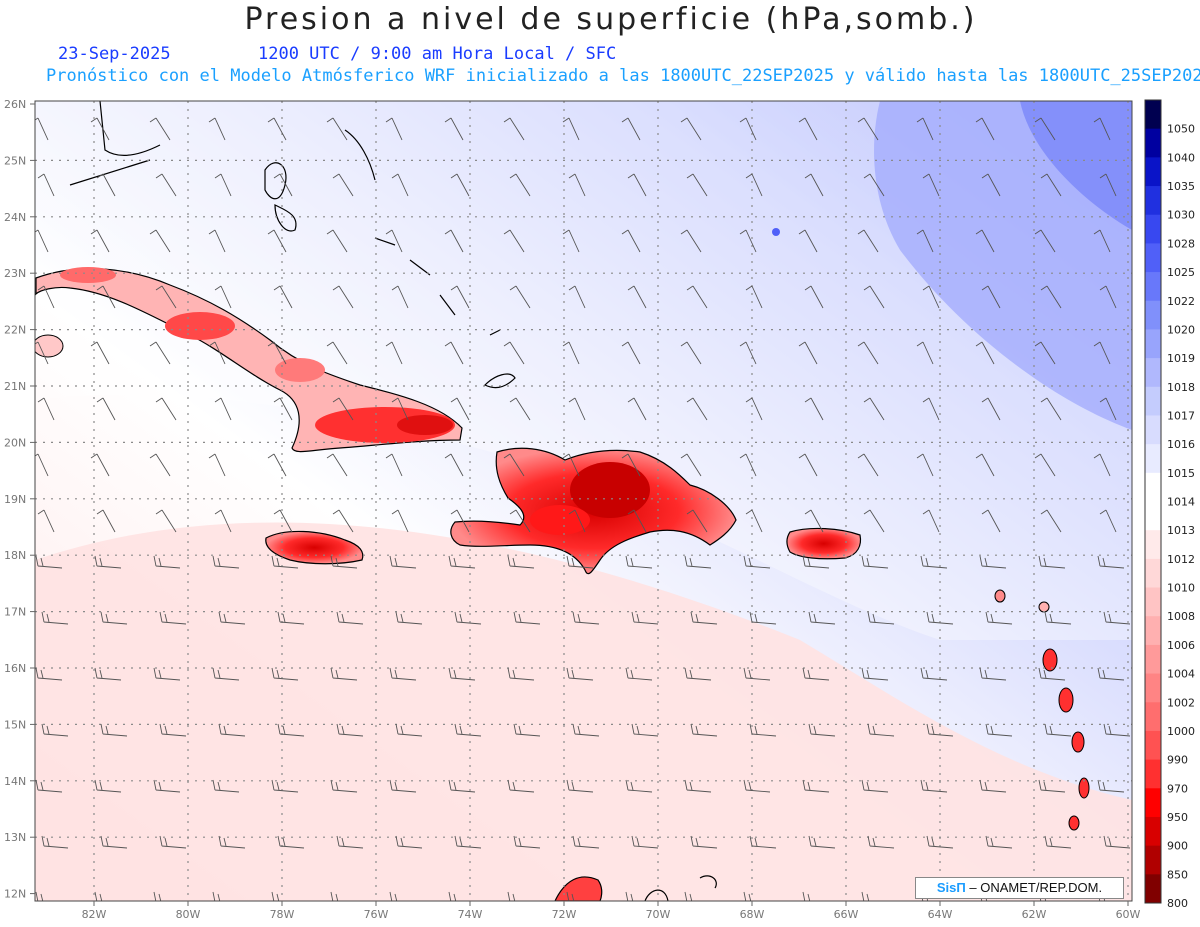  Describe the element at coordinates (1181, 157) in the screenshot. I see `colorbar-label: 1040` at that location.